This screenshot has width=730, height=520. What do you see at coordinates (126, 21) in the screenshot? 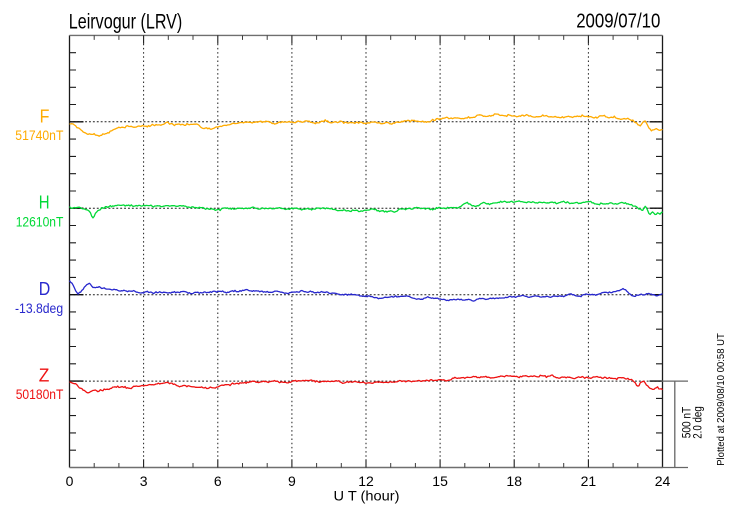
I see `svg-text: Leirvogur (LRV)` at bounding box center [126, 21].